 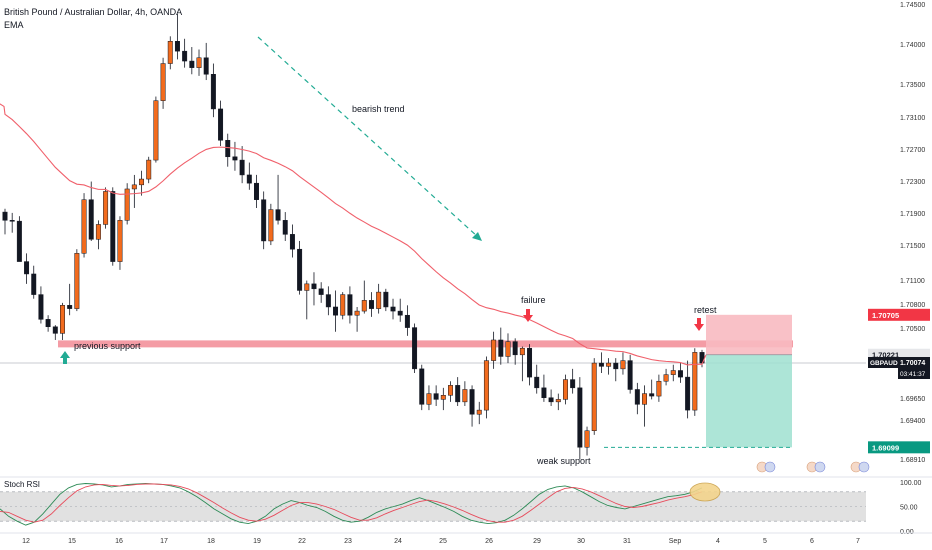 What do you see at coordinates (912, 421) in the screenshot?
I see `price-tick-label: 1.69400` at bounding box center [912, 421].